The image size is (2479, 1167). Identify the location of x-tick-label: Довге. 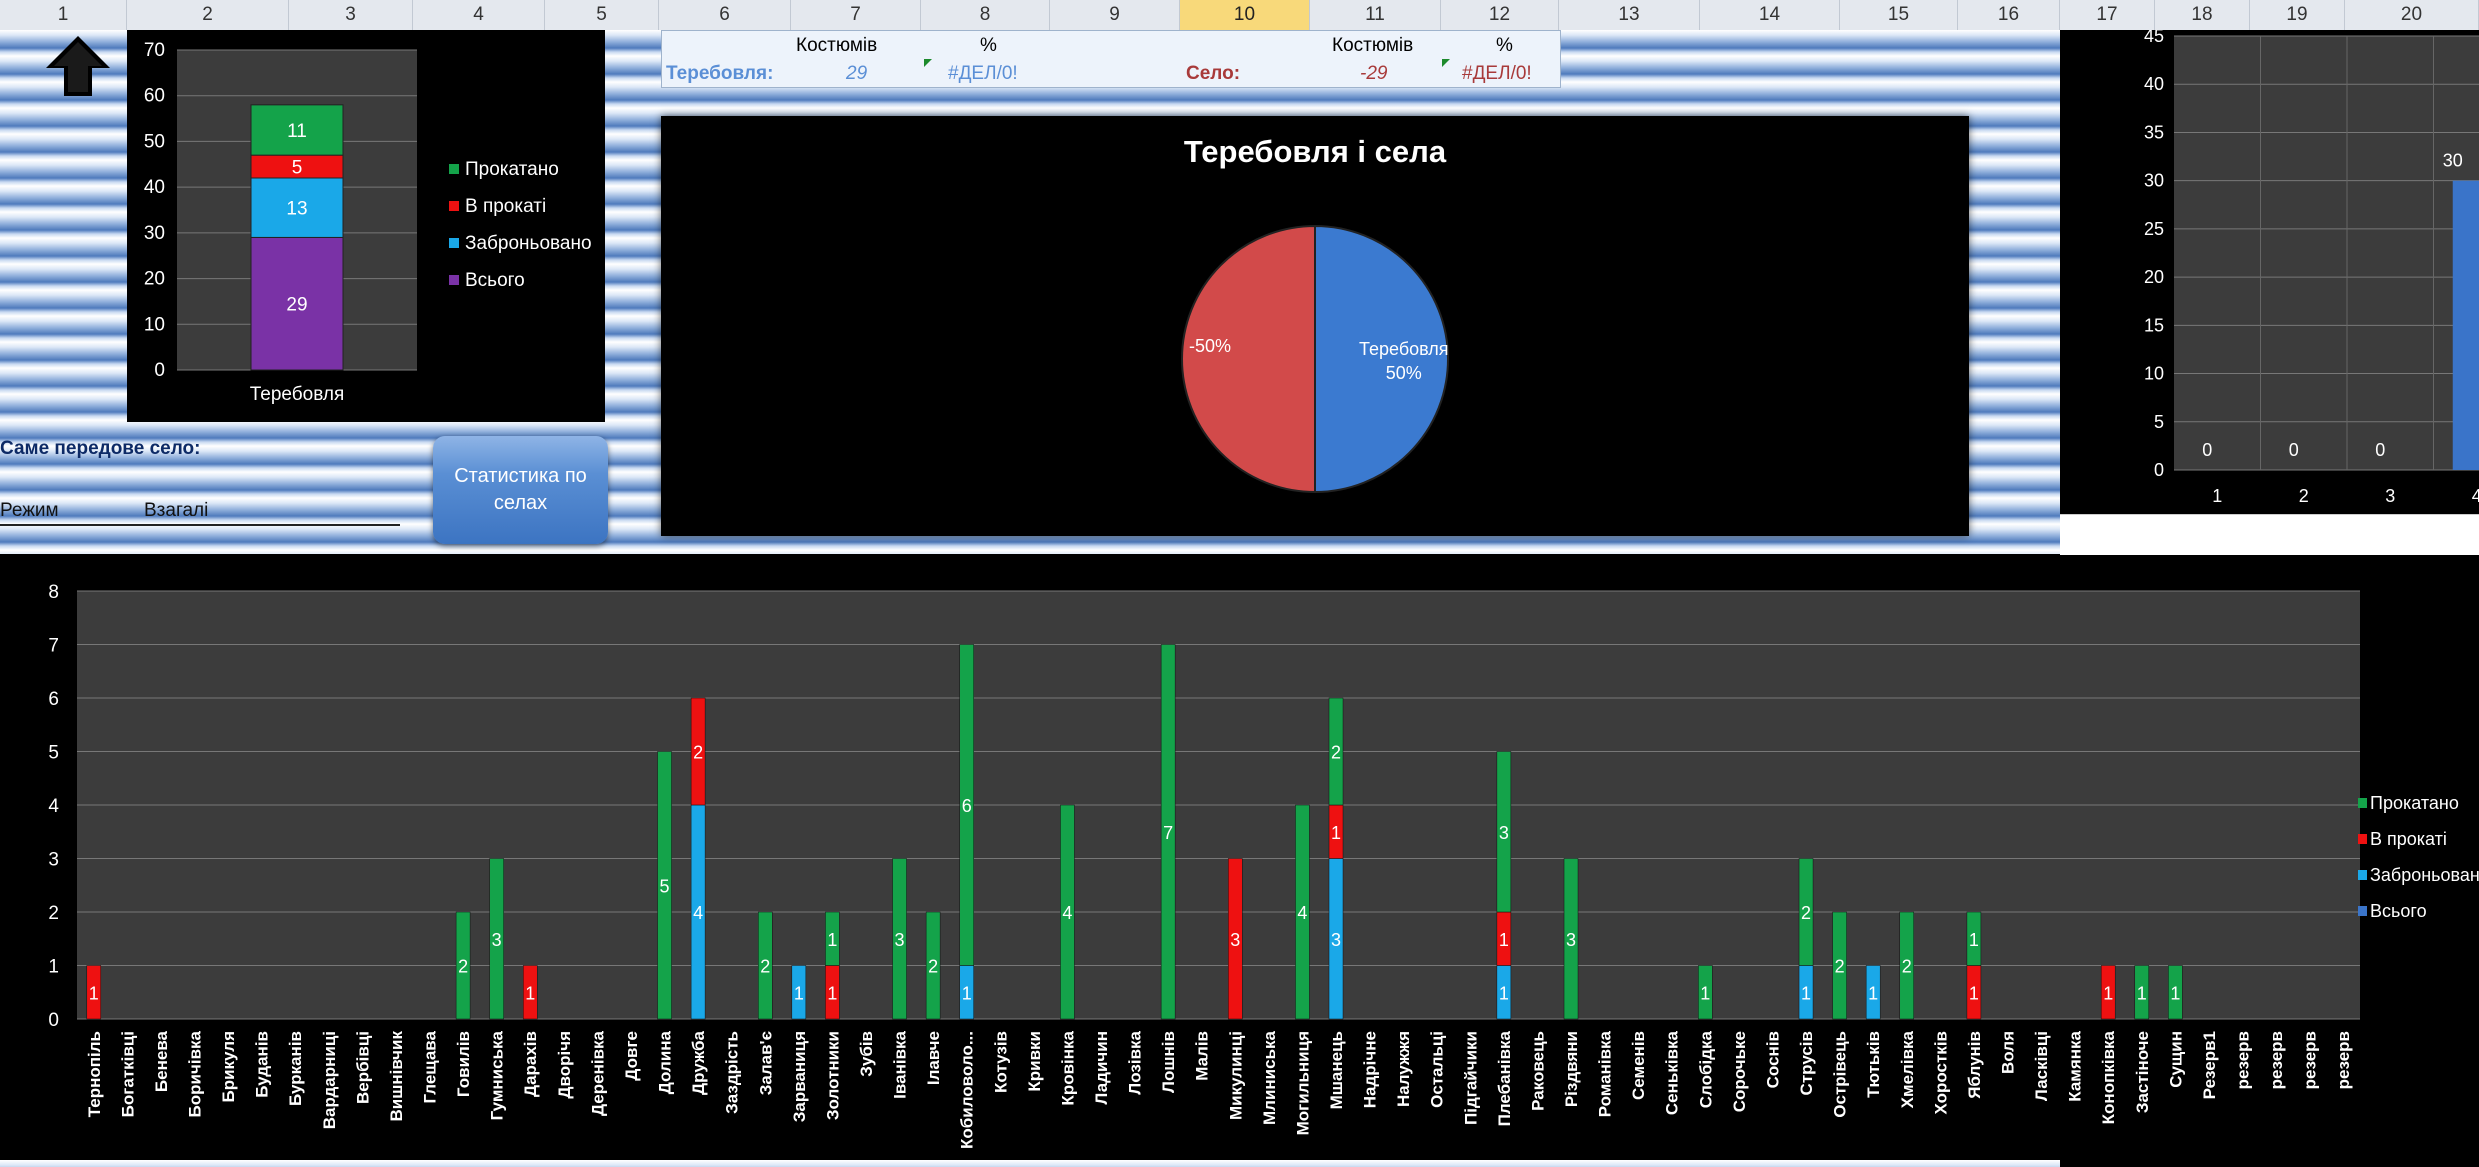
(631, 1056).